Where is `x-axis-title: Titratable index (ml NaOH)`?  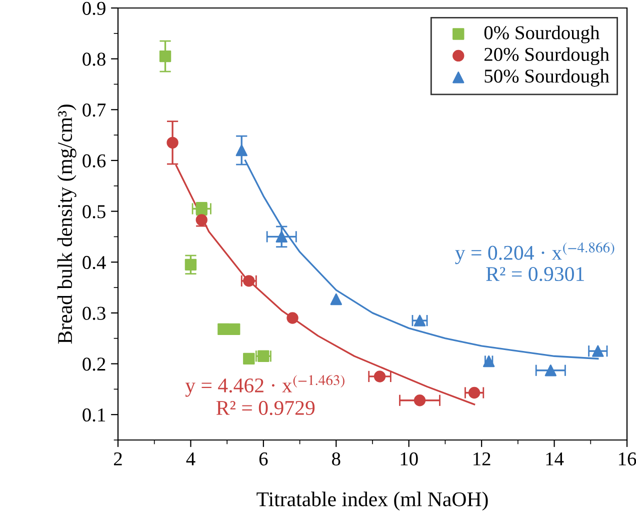 x-axis-title: Titratable index (ml NaOH) is located at coordinates (372, 501).